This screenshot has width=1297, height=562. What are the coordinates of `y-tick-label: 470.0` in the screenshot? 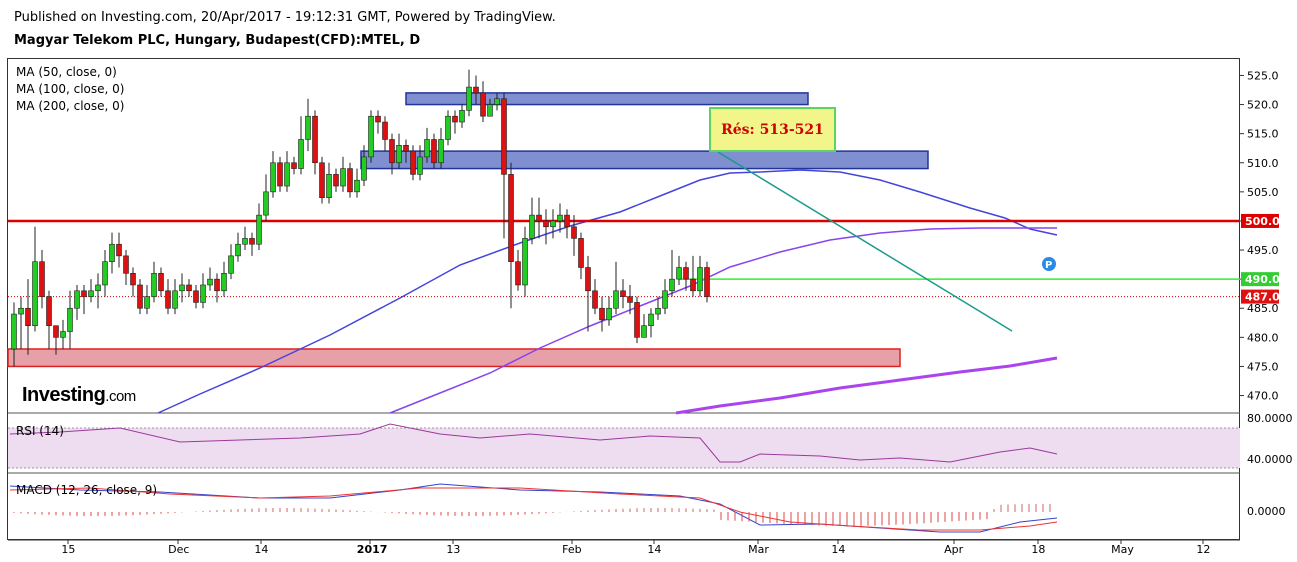 It's located at (1263, 396).